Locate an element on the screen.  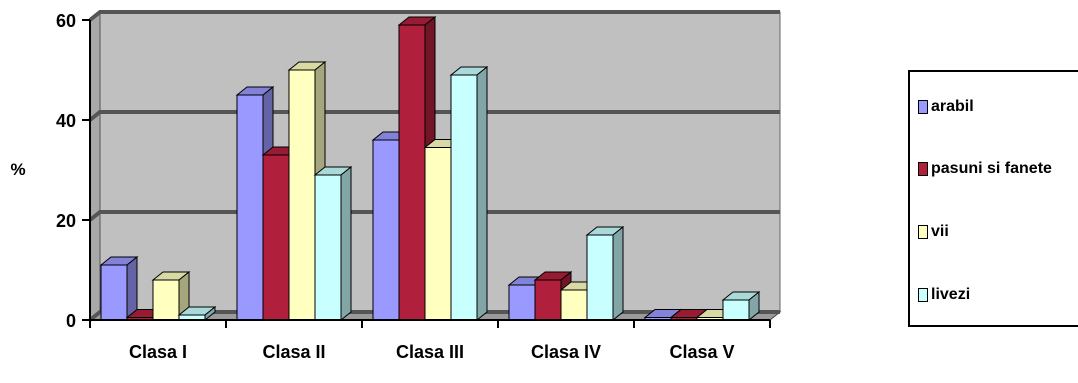
axis-labels: % is located at coordinates (17, 169).